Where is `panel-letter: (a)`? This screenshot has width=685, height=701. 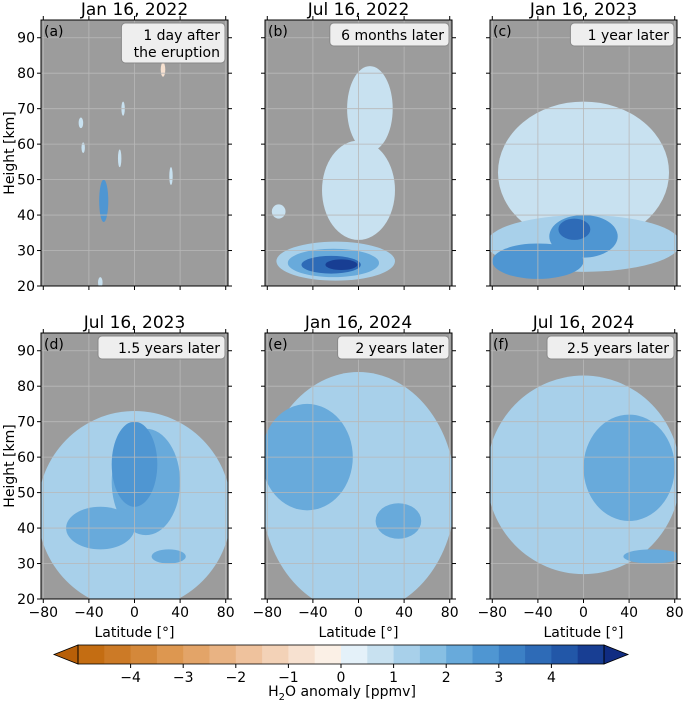
panel-letter: (a) is located at coordinates (54, 32).